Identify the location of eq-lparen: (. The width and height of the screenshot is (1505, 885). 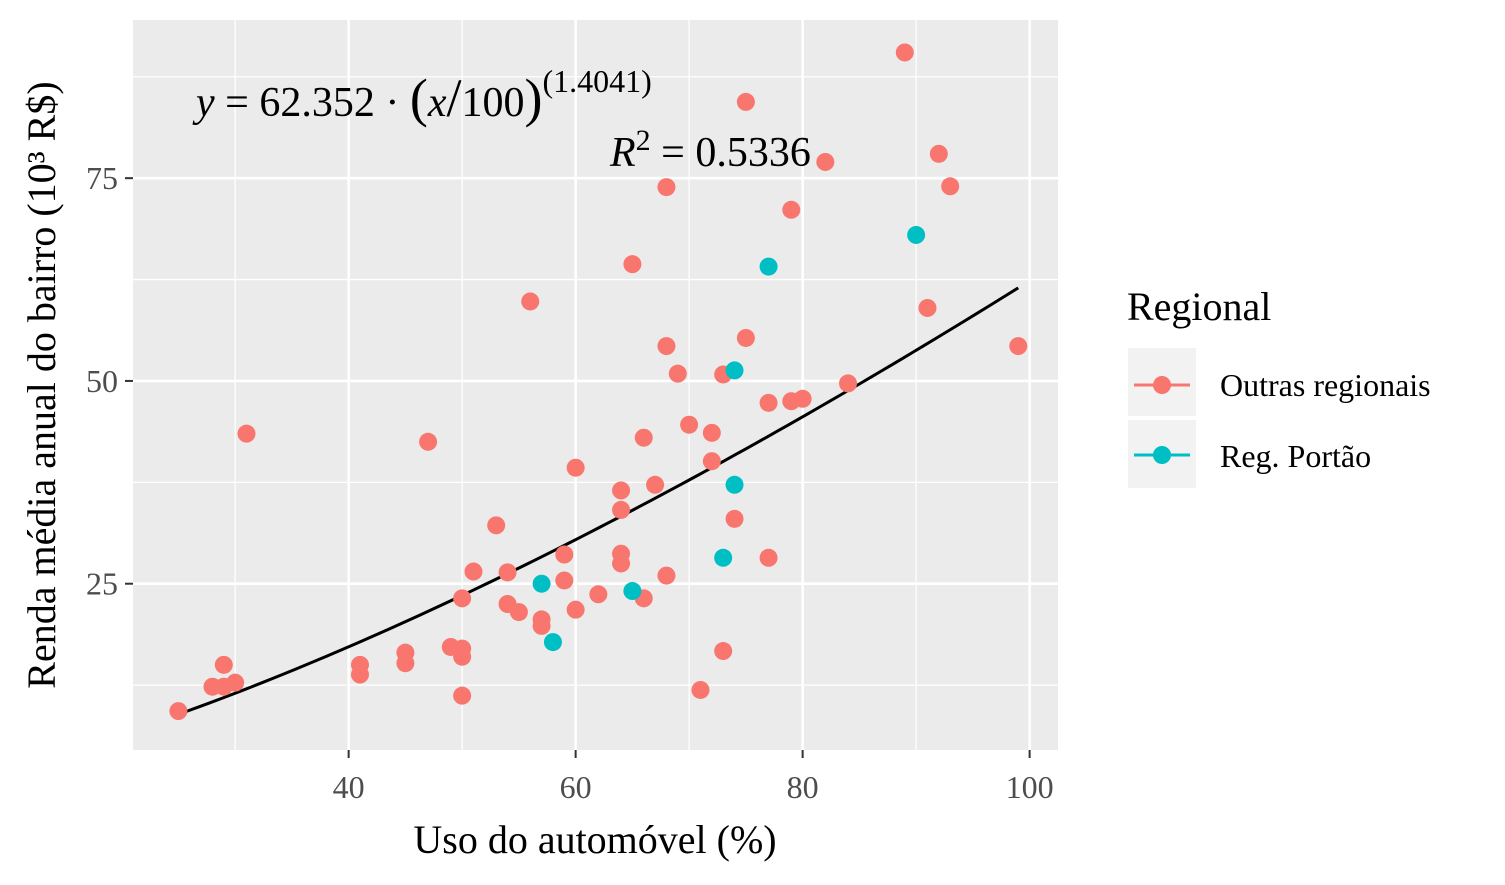
(419, 98).